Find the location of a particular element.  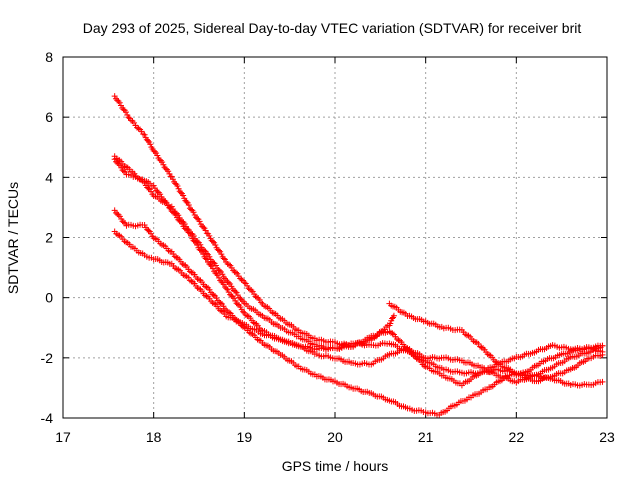

x-tick-label: 19 is located at coordinates (245, 437).